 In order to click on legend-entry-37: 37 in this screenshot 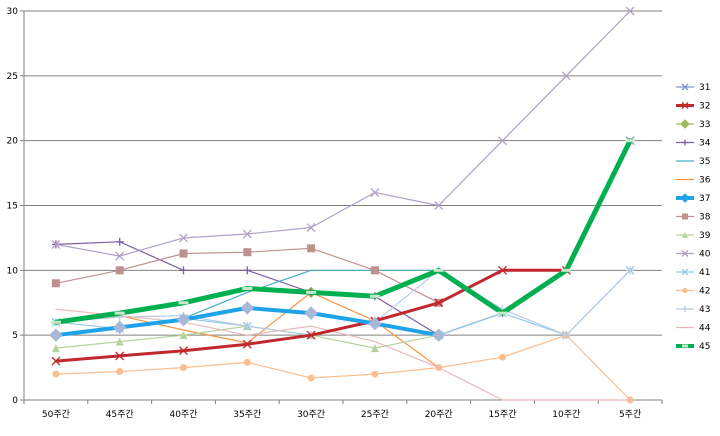, I will do `click(693, 198)`.